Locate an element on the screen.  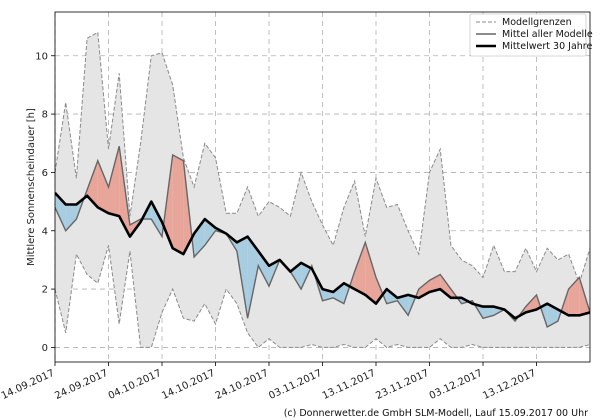
x-tick-label: 23.11.2017 is located at coordinates (402, 385).